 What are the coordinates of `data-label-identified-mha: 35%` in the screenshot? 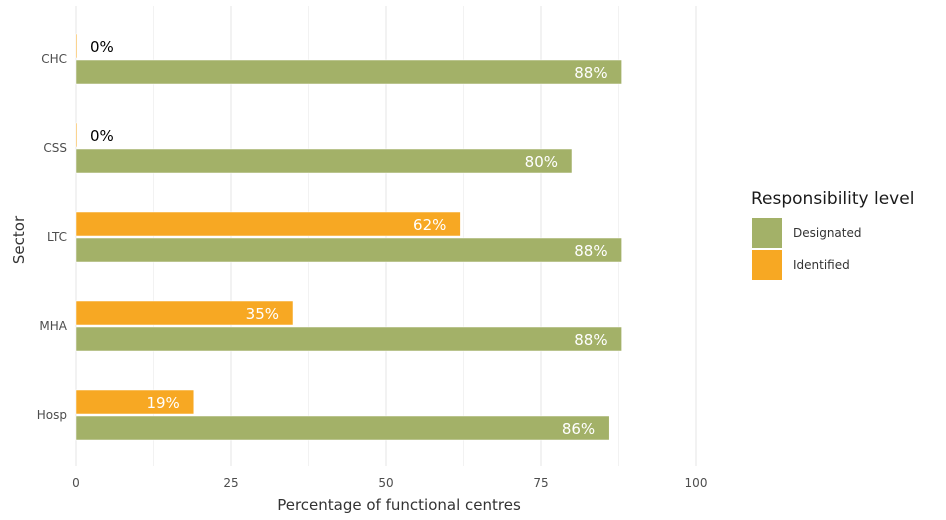 It's located at (262, 314).